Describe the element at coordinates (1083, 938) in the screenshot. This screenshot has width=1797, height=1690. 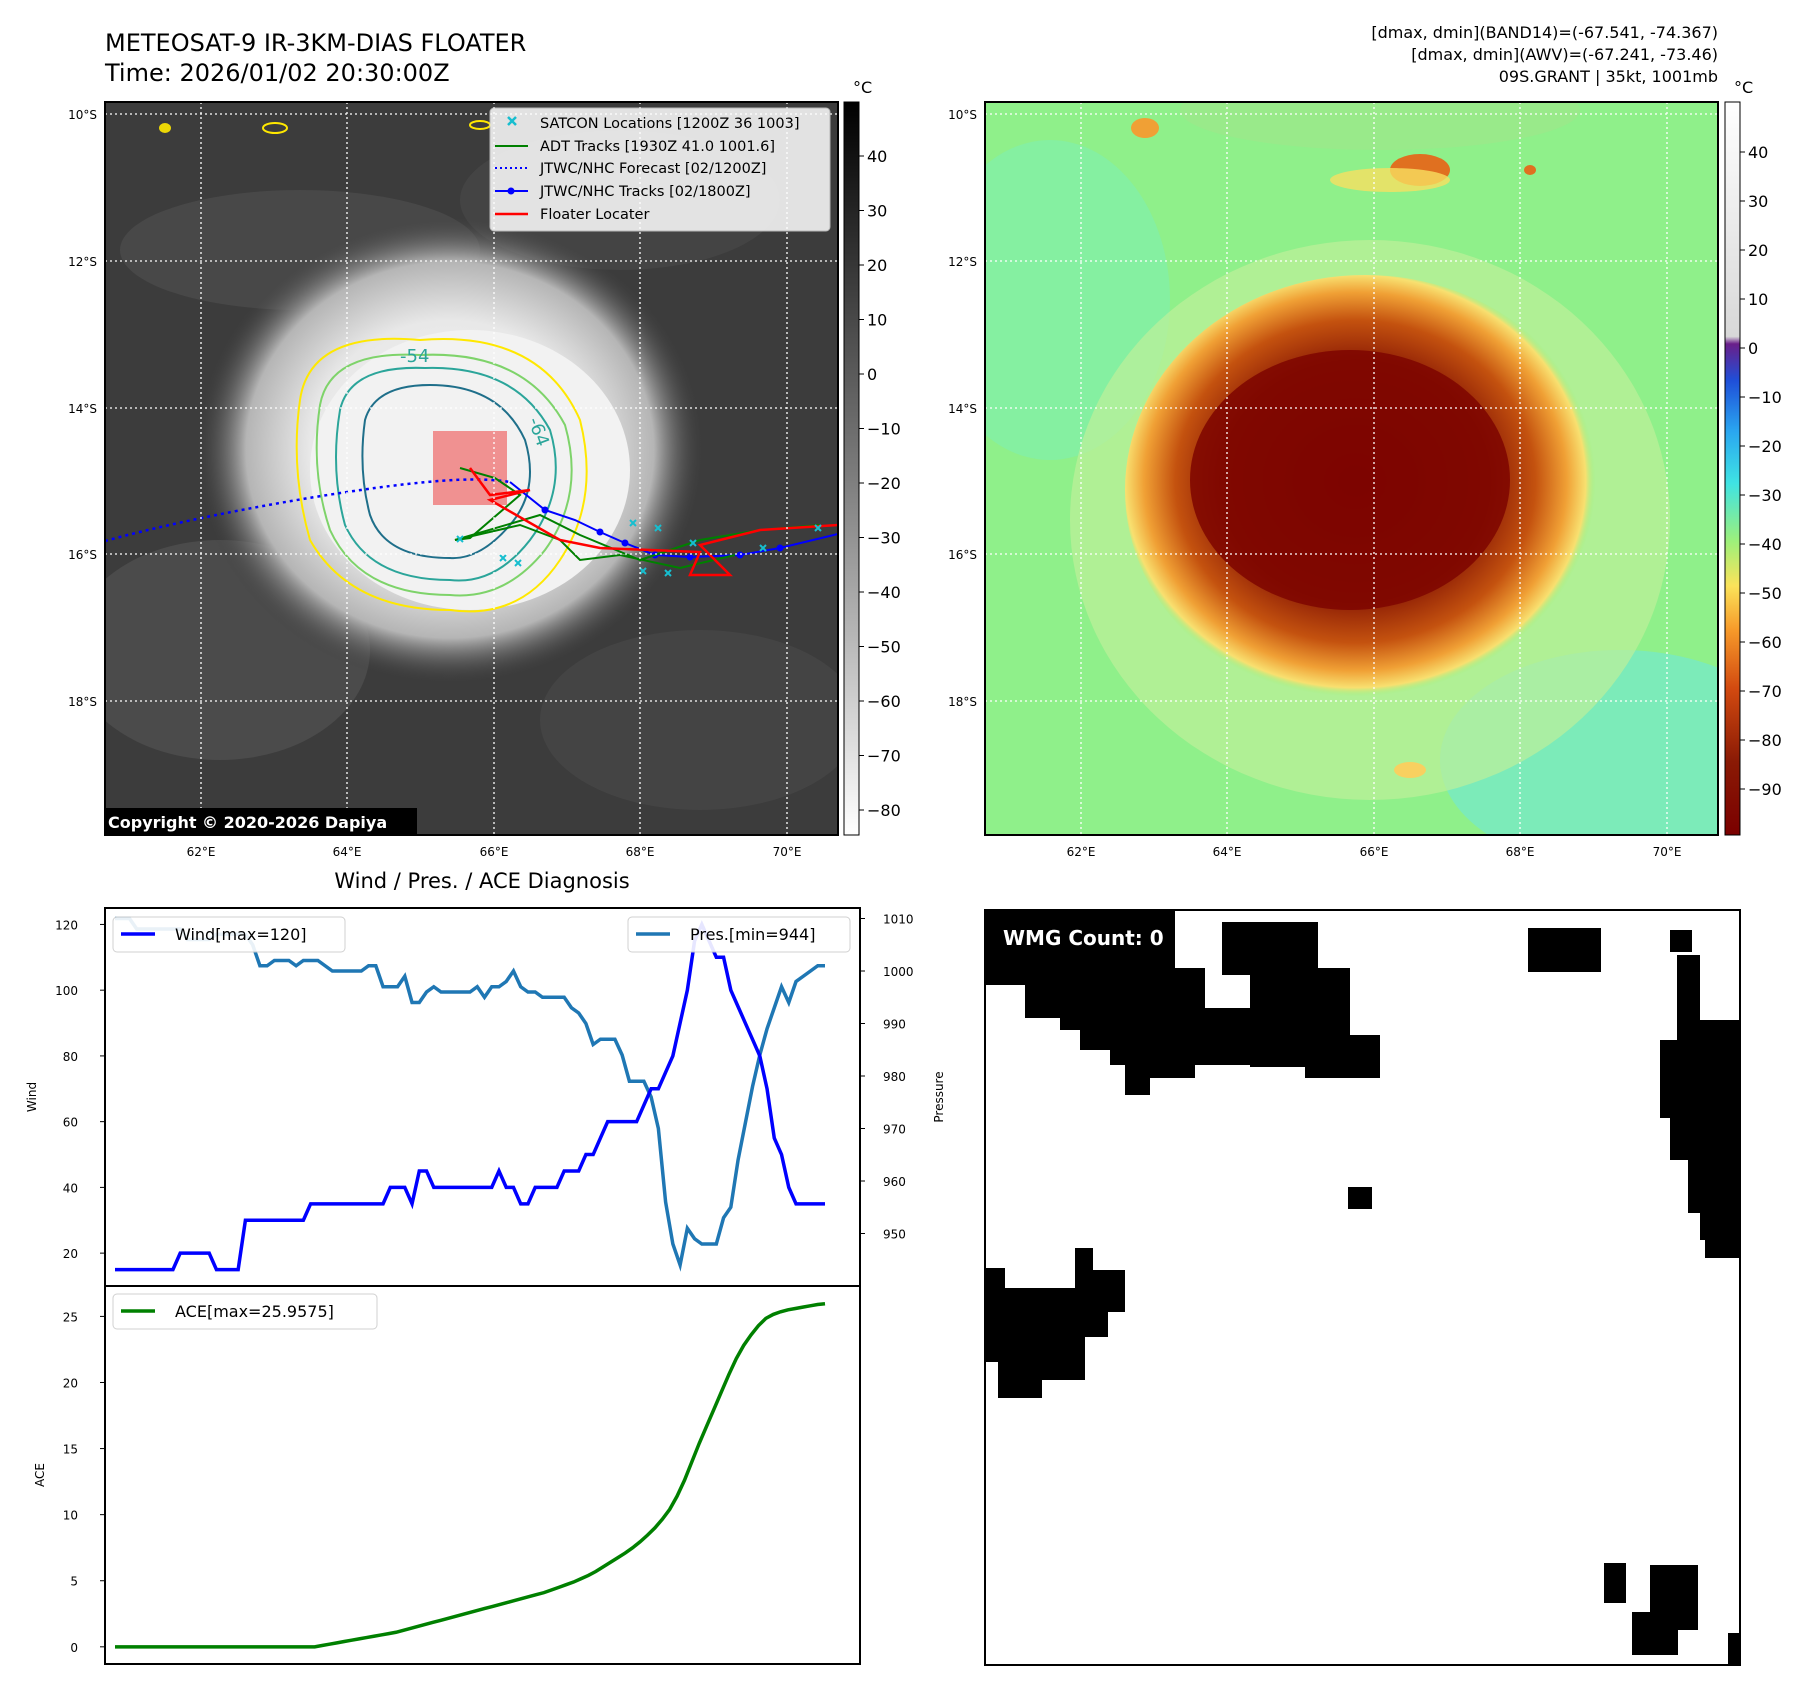
I see `wmg-count-label: WMG Count: 0` at that location.